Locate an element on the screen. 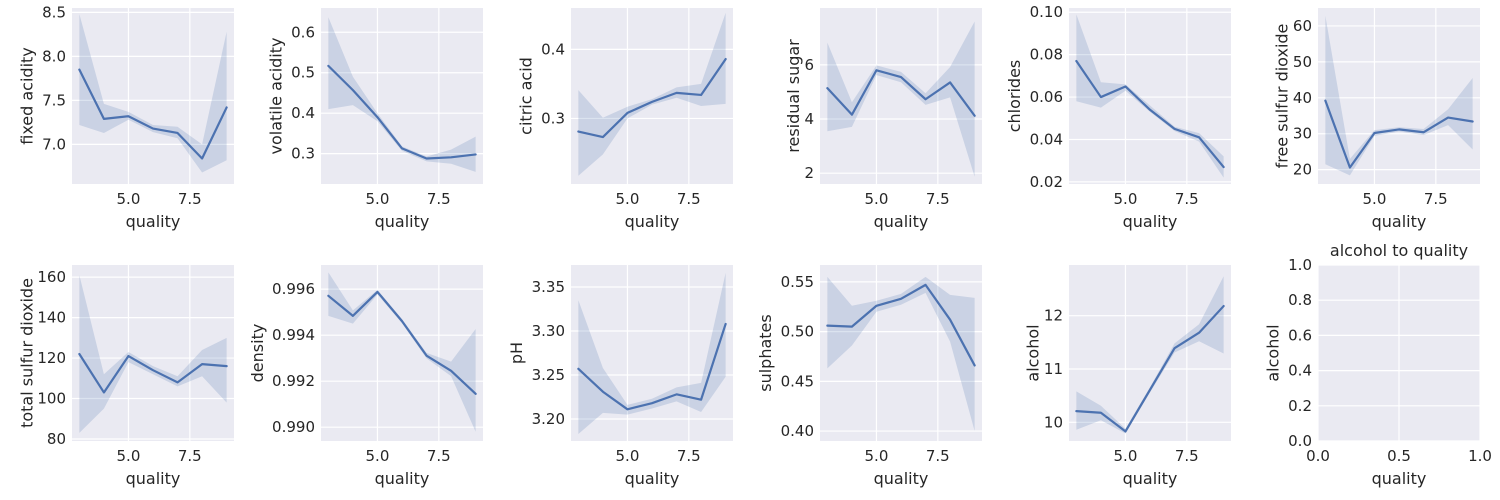  x-tick-label: 0.0 is located at coordinates (1318, 456).